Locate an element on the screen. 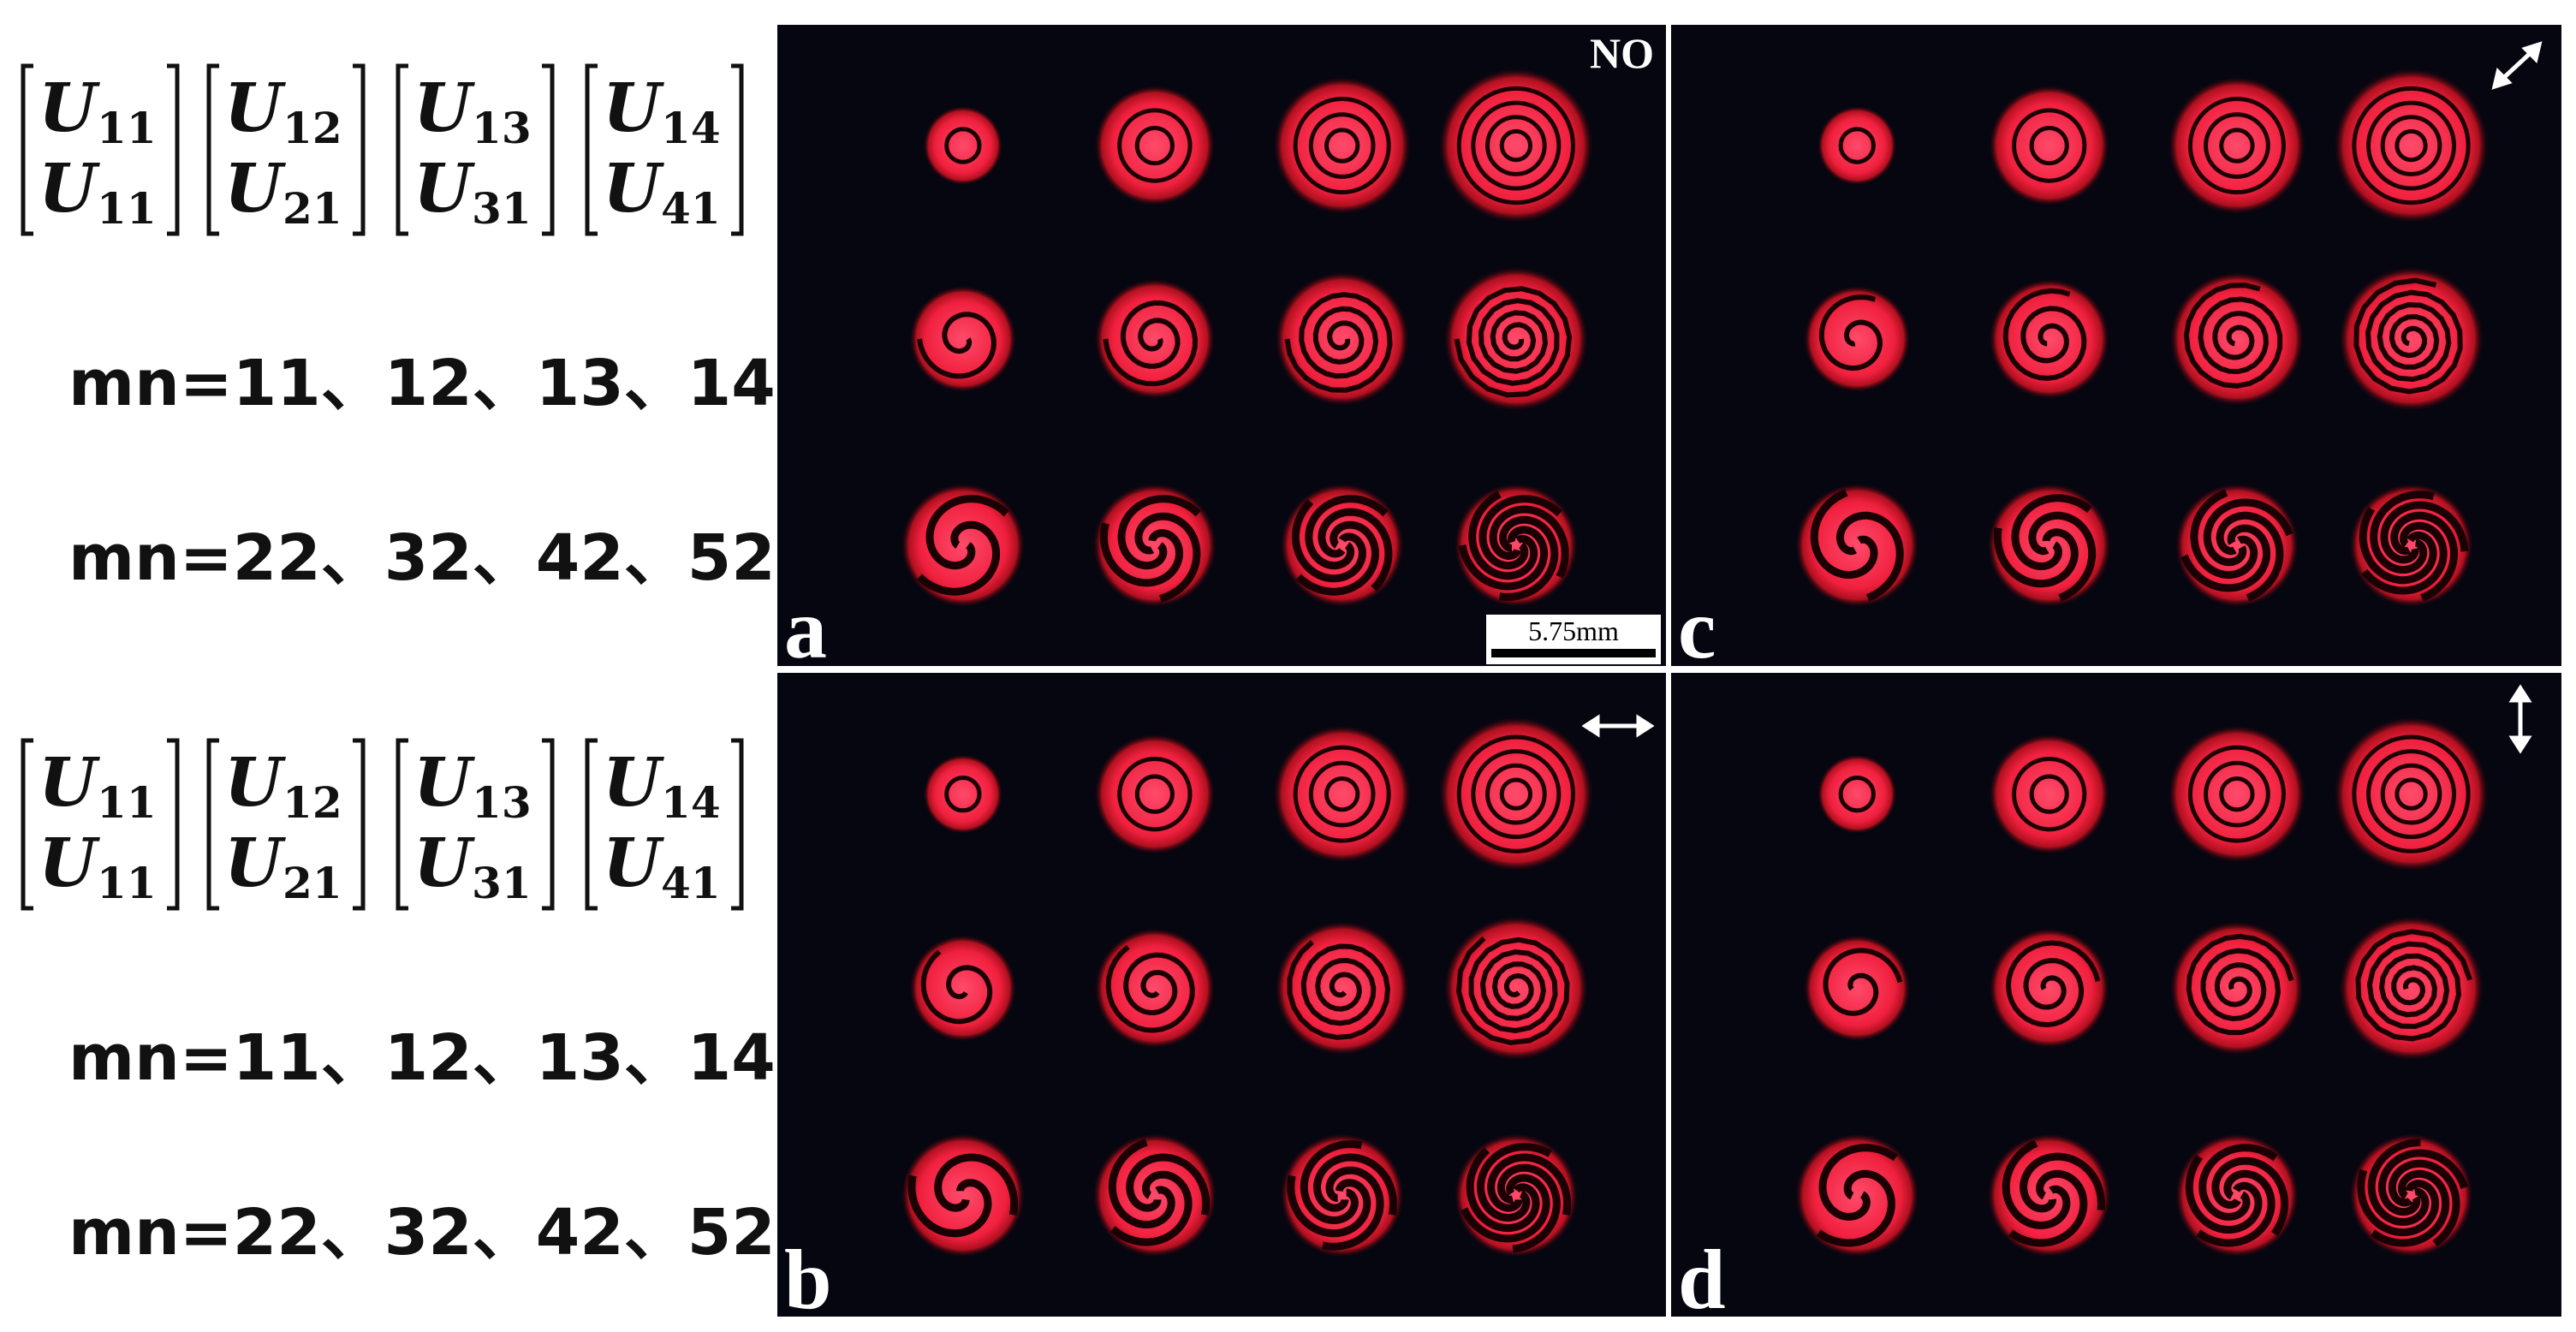 The height and width of the screenshot is (1332, 2576). matrix-entry: U21 is located at coordinates (283, 866).